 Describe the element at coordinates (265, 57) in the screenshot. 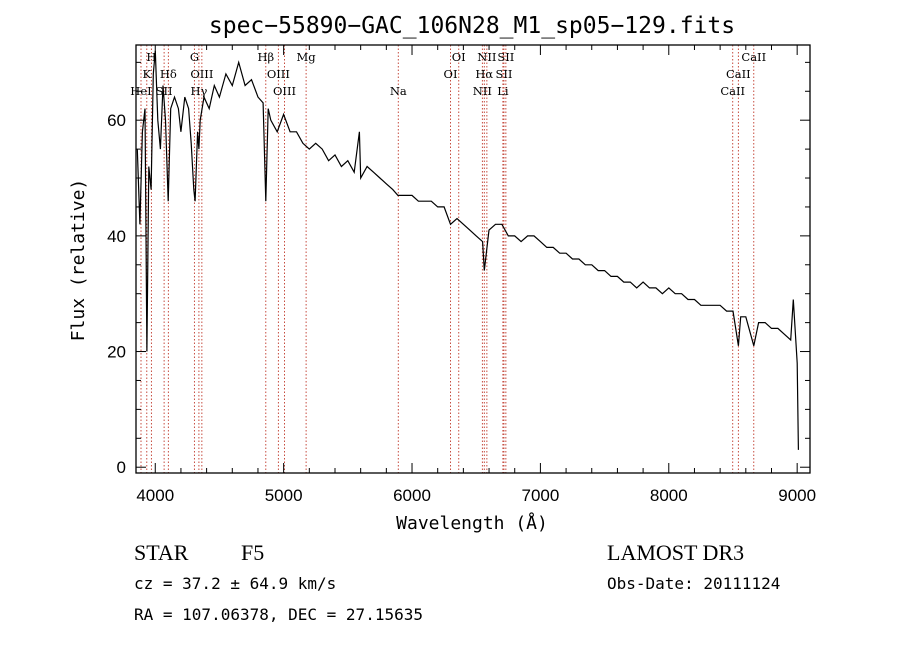

I see `line-label: Hβ` at that location.